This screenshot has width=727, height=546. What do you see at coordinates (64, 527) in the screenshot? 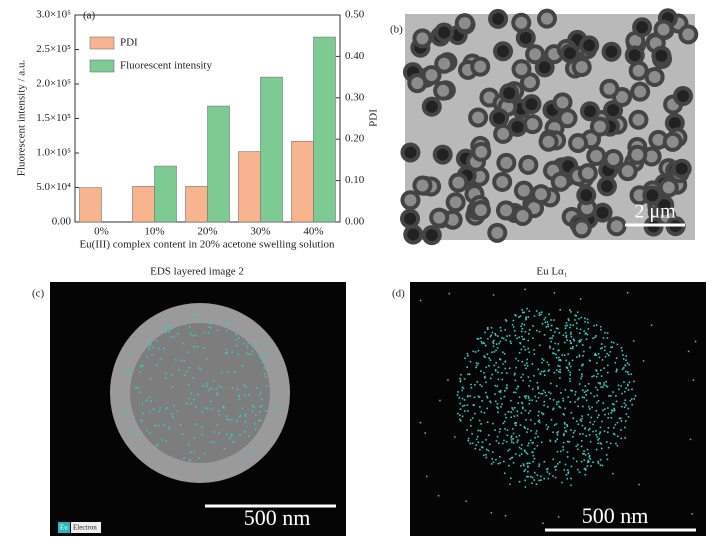
I see `legend-swatch` at bounding box center [64, 527].